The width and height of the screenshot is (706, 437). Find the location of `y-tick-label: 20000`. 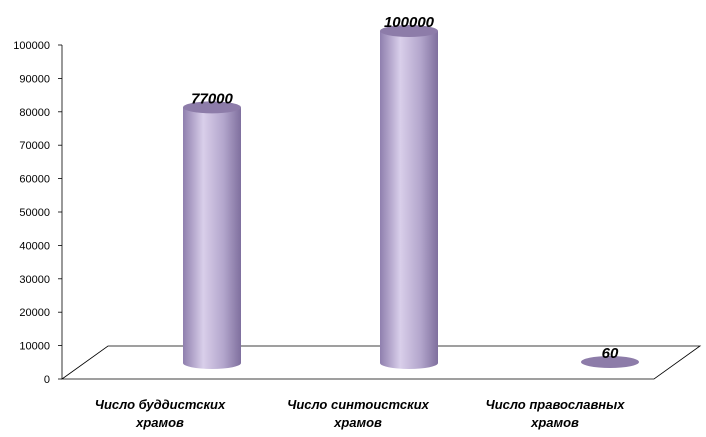

y-tick-label: 20000 is located at coordinates (34, 313).